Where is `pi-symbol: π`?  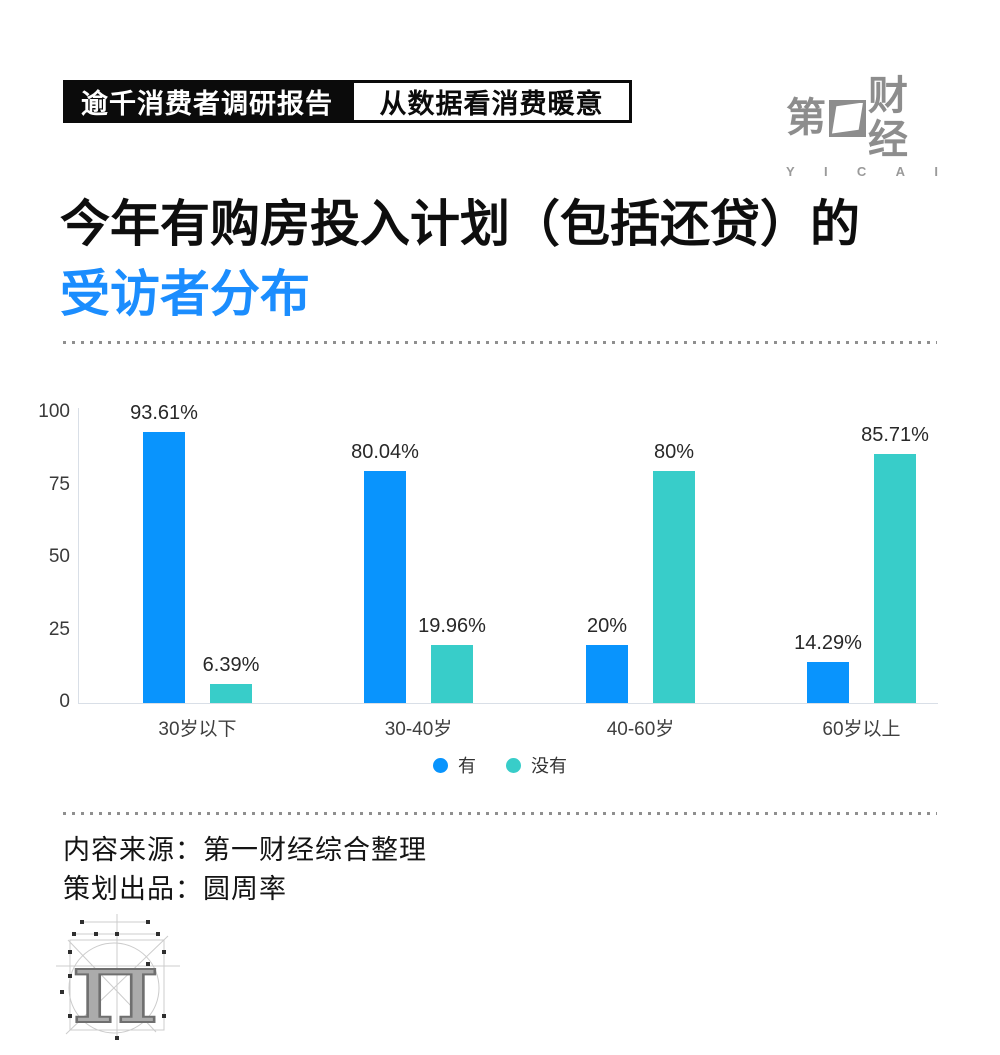 pi-symbol: π is located at coordinates (115, 987).